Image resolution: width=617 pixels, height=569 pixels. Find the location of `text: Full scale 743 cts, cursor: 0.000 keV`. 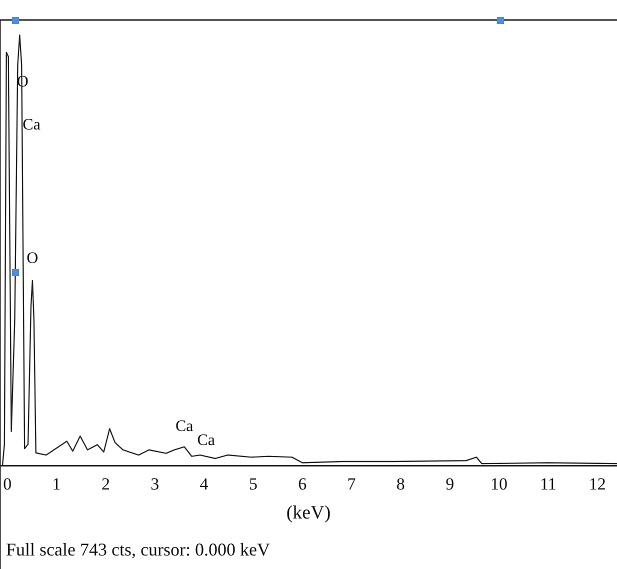

text: Full scale 743 cts, cursor: 0.000 keV is located at coordinates (138, 550).